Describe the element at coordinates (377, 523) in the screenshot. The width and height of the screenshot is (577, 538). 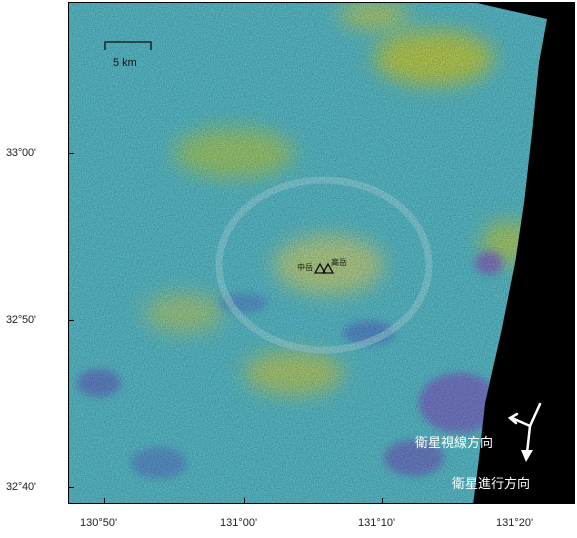
I see `lon-label-131-10: 131°10'` at that location.